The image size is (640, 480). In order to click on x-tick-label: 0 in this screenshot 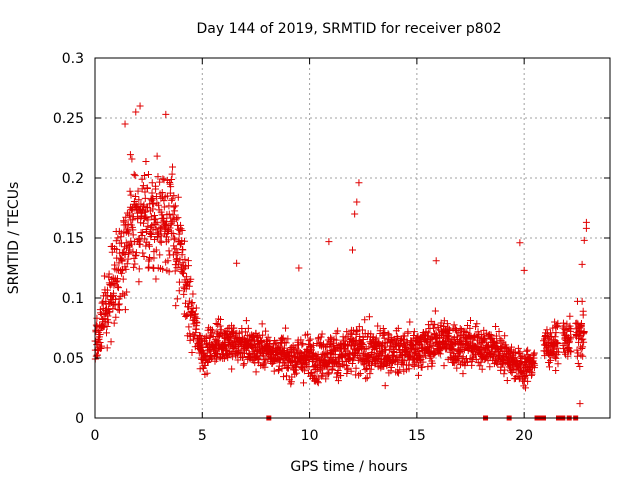, I will do `click(95, 436)`.